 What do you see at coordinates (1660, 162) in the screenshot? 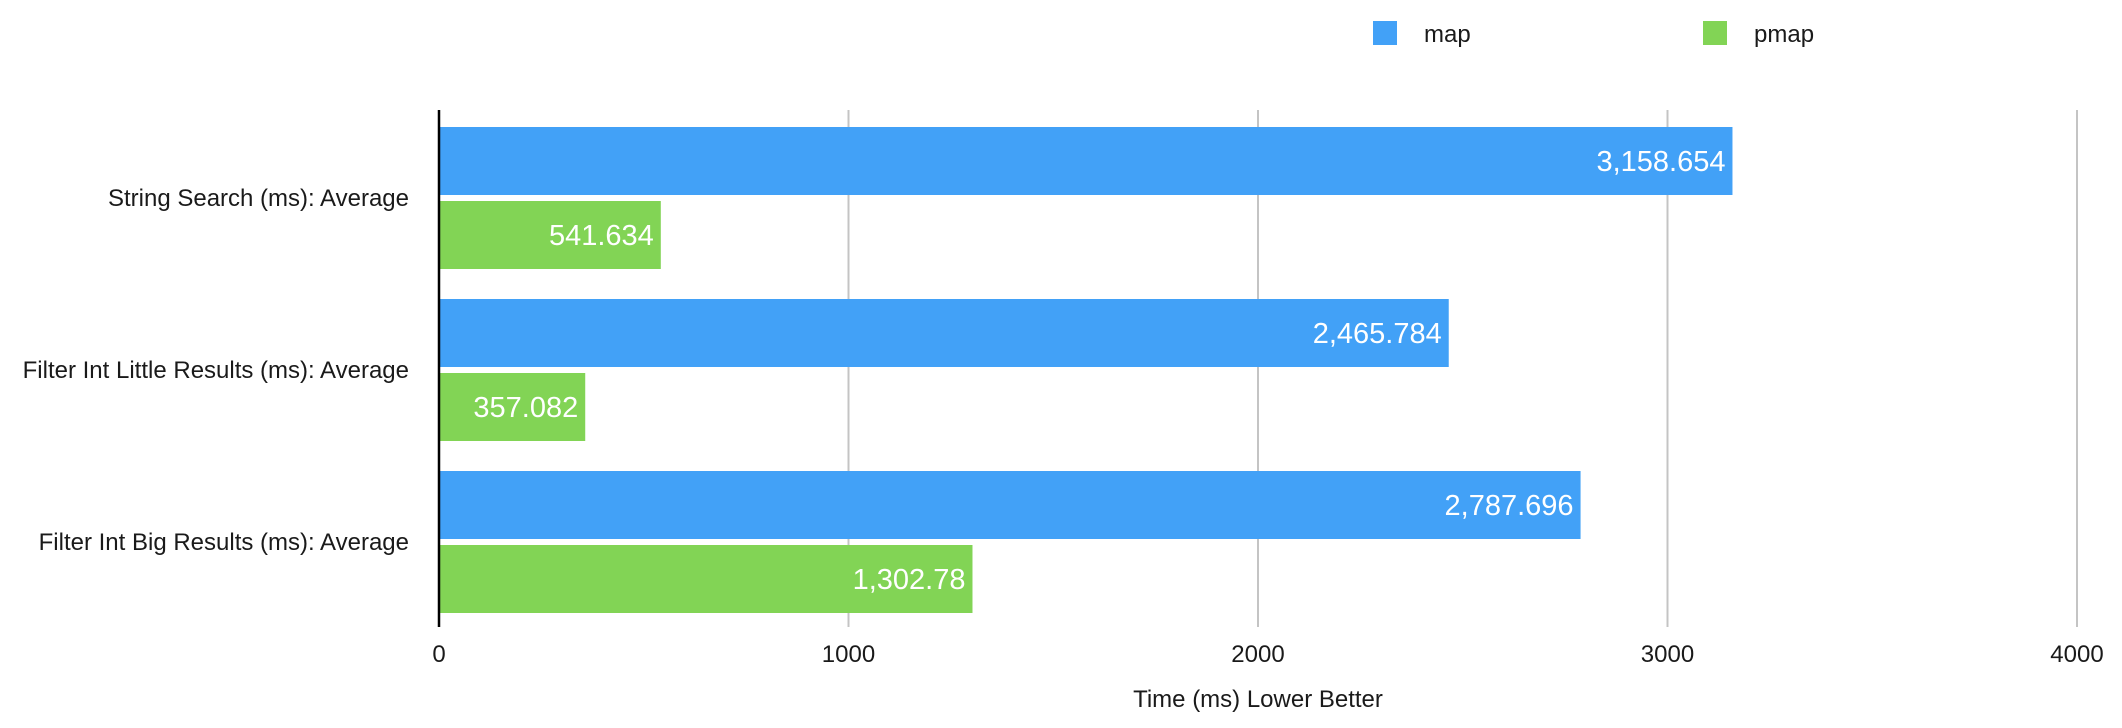
I see `bar-label-map-0: 3,158.654` at bounding box center [1660, 162].